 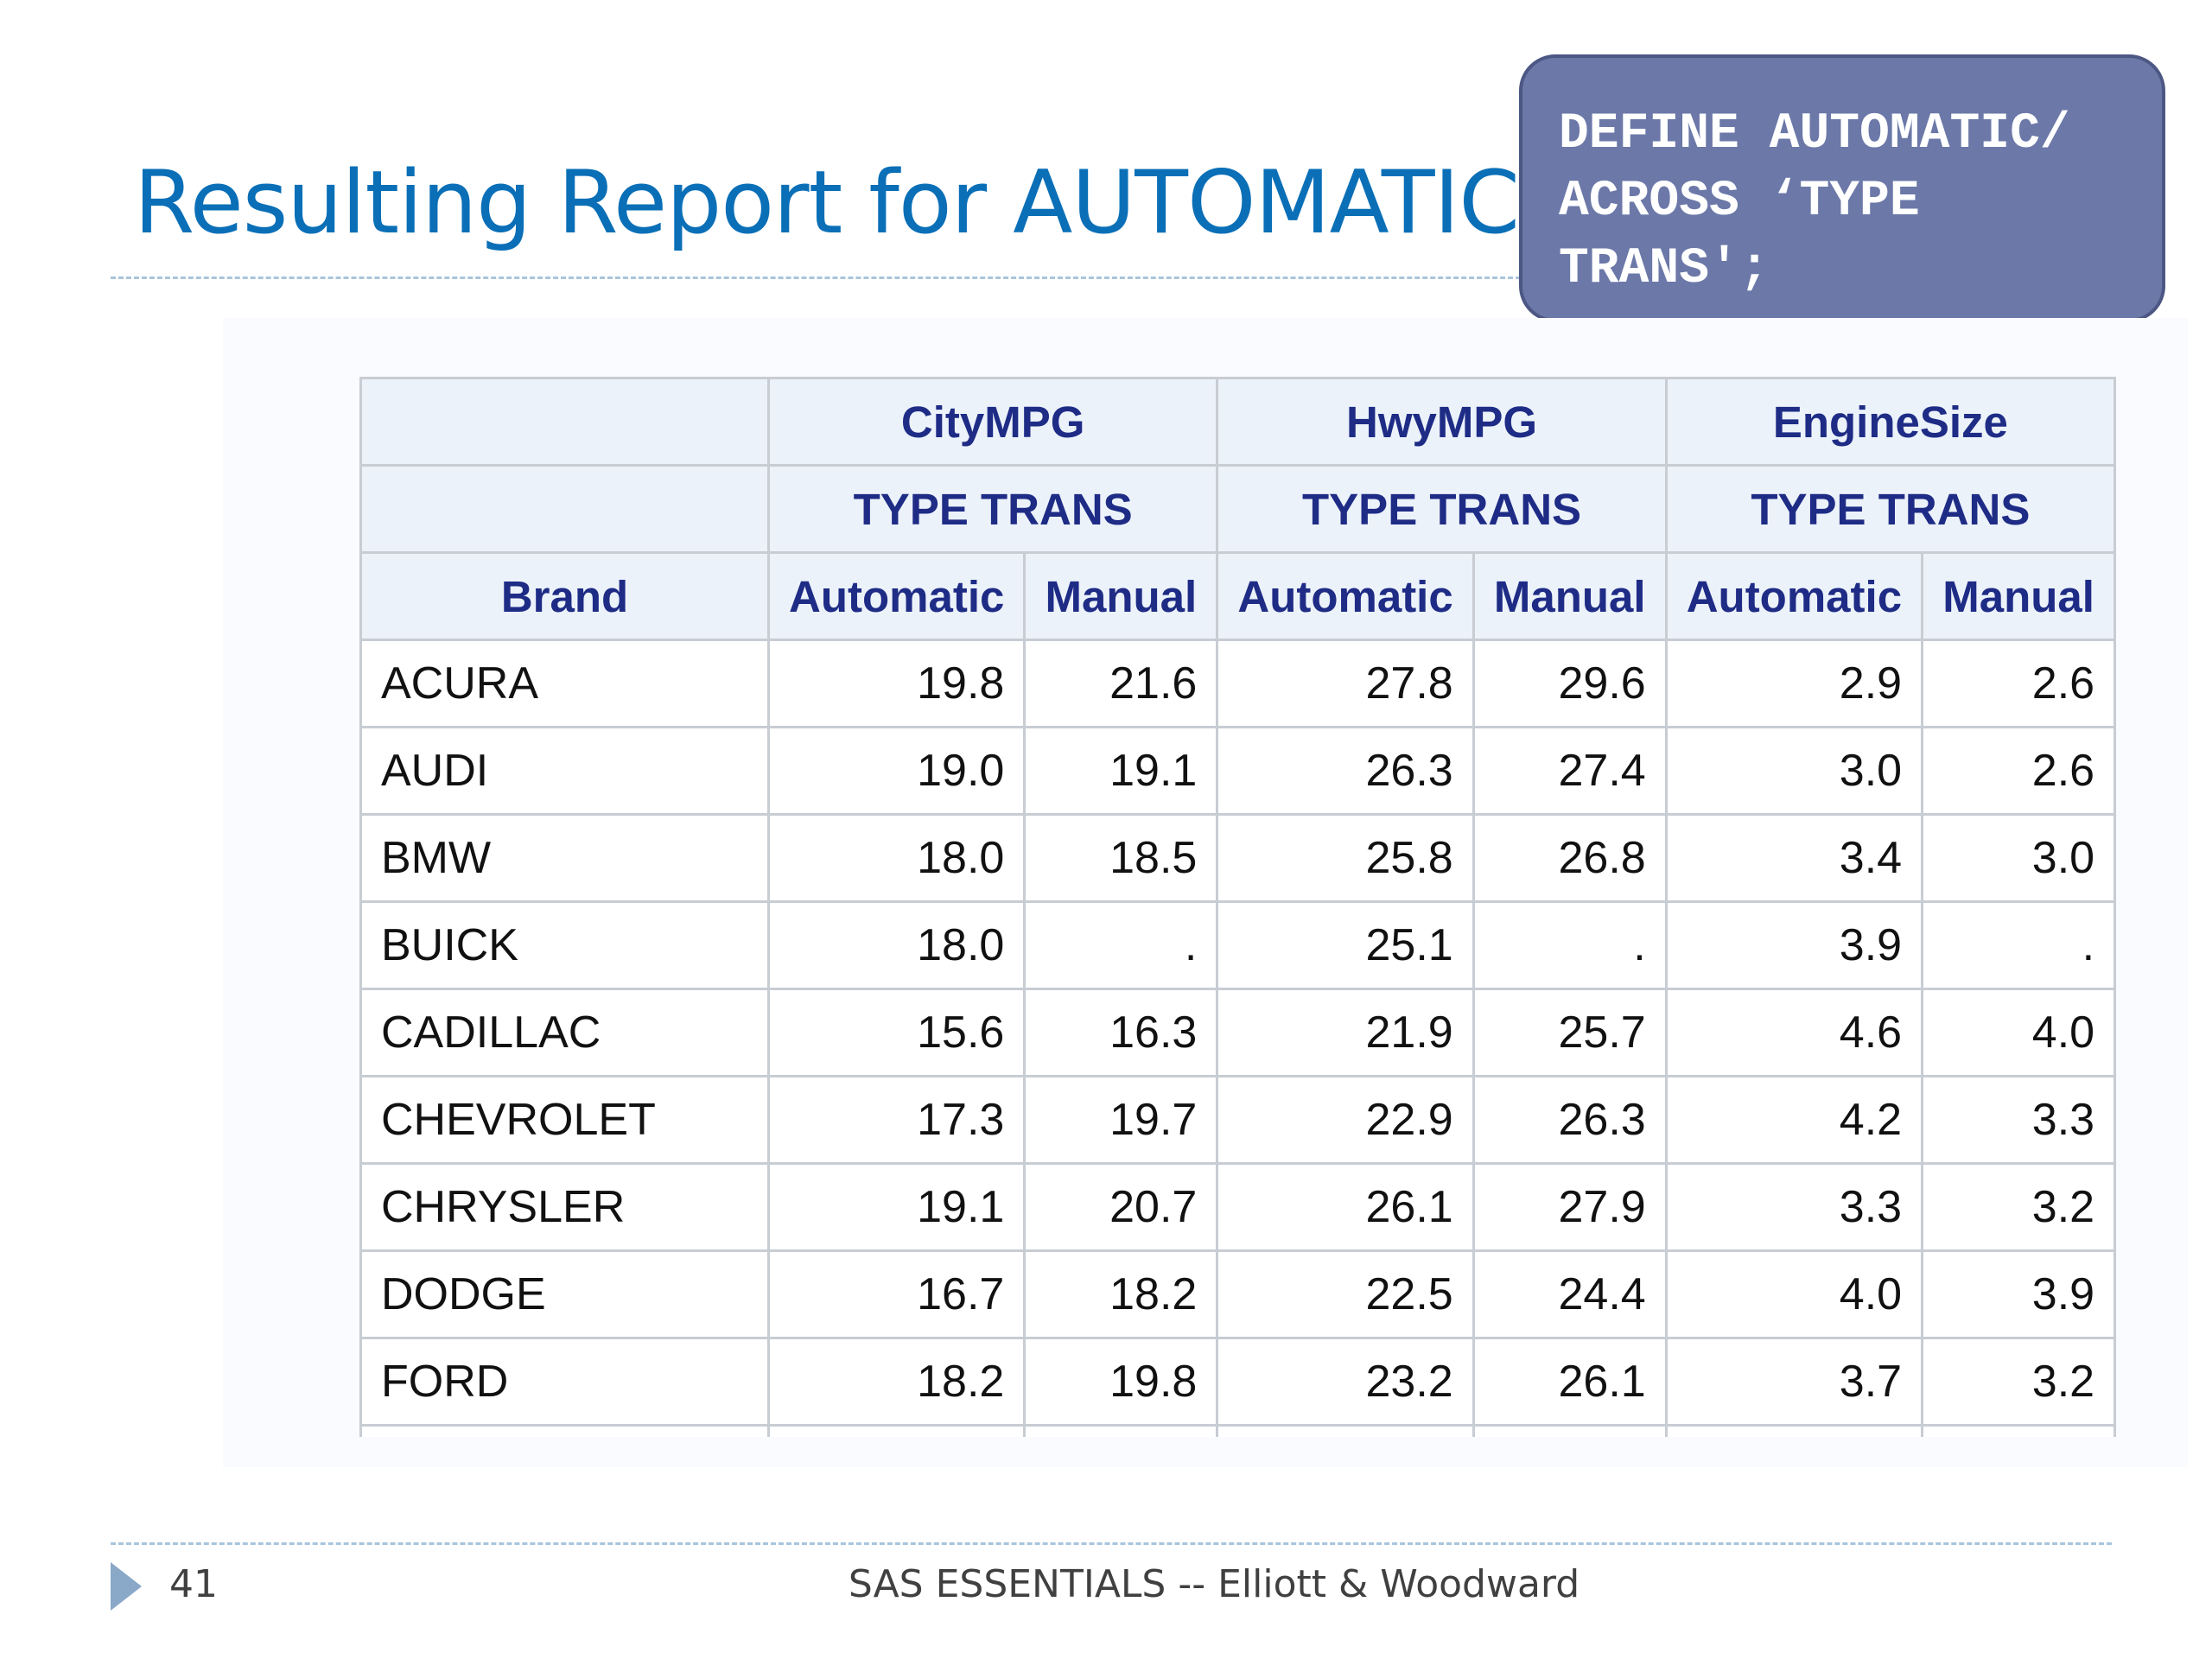 I want to click on callout-line: TRANS';, so click(x=1664, y=269).